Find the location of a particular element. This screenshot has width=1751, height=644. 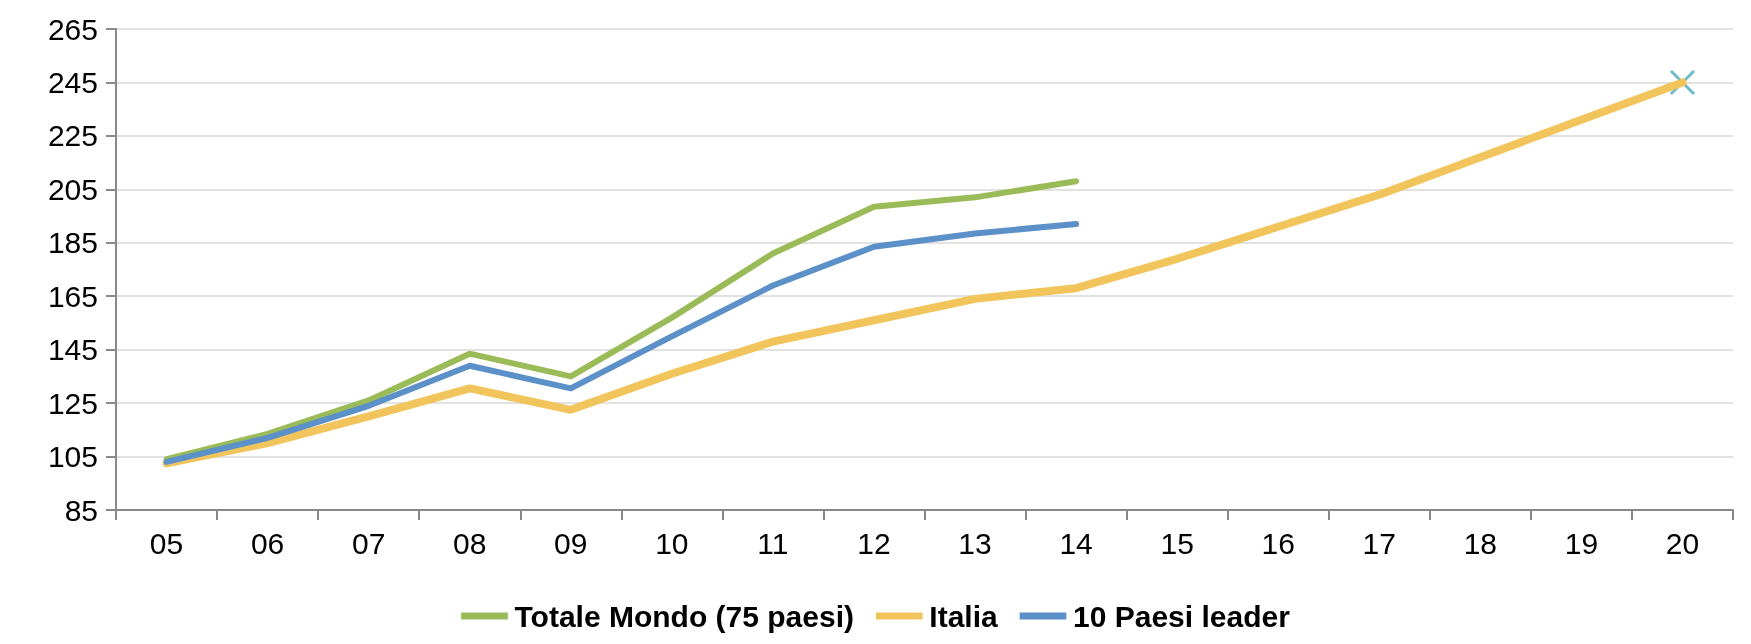

y-tick-label: 165 is located at coordinates (72, 296).